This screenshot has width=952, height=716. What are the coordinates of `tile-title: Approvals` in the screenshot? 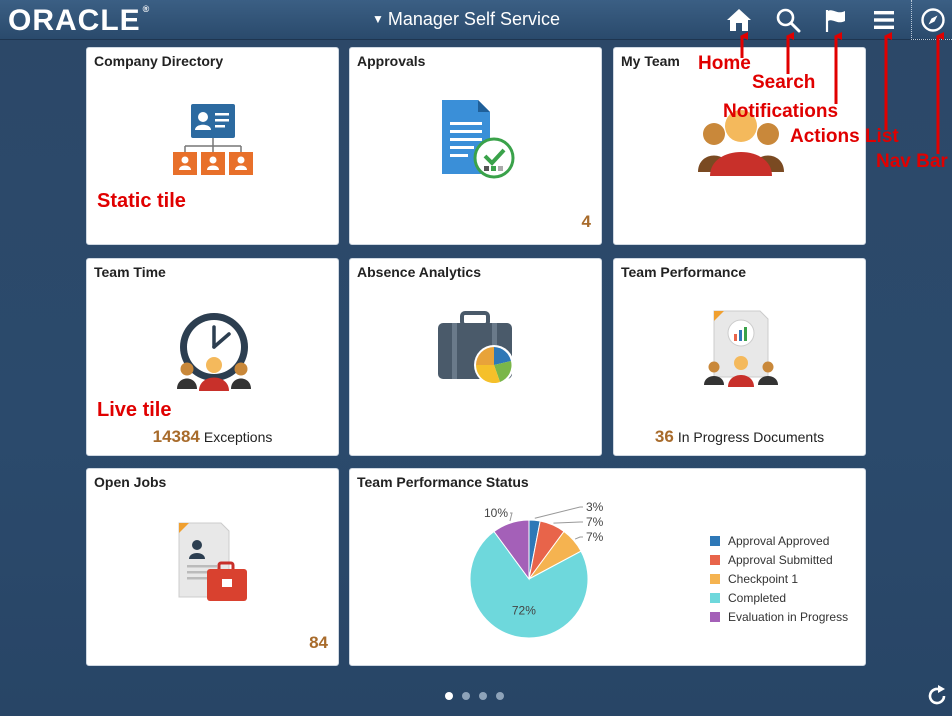 It's located at (391, 61).